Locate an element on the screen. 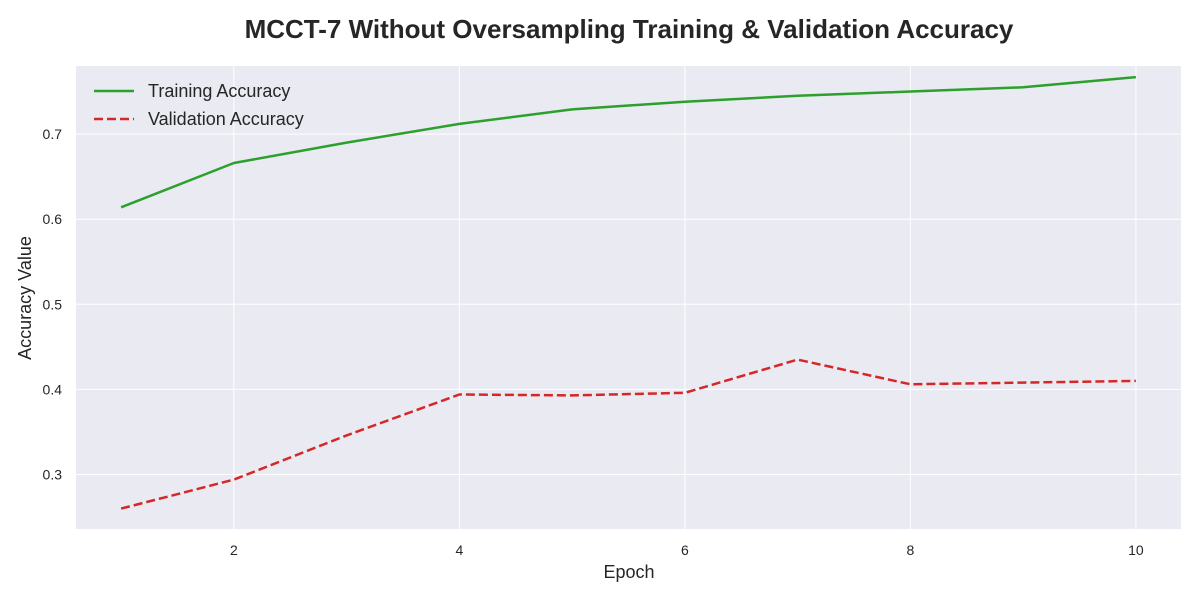  y-axis-ticks: 0.3 0.4 0.5 0.6 0.7 is located at coordinates (53, 304).